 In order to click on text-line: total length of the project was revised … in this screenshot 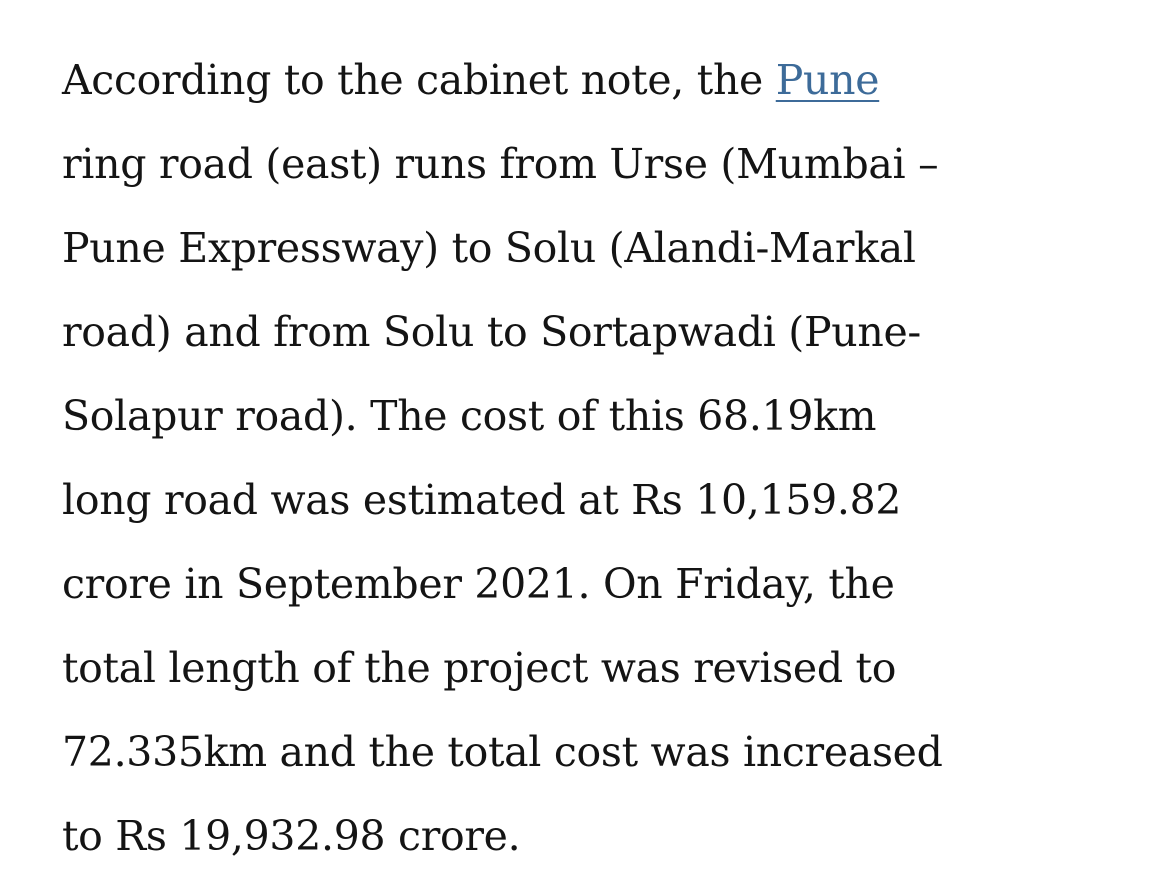, I will do `click(479, 668)`.